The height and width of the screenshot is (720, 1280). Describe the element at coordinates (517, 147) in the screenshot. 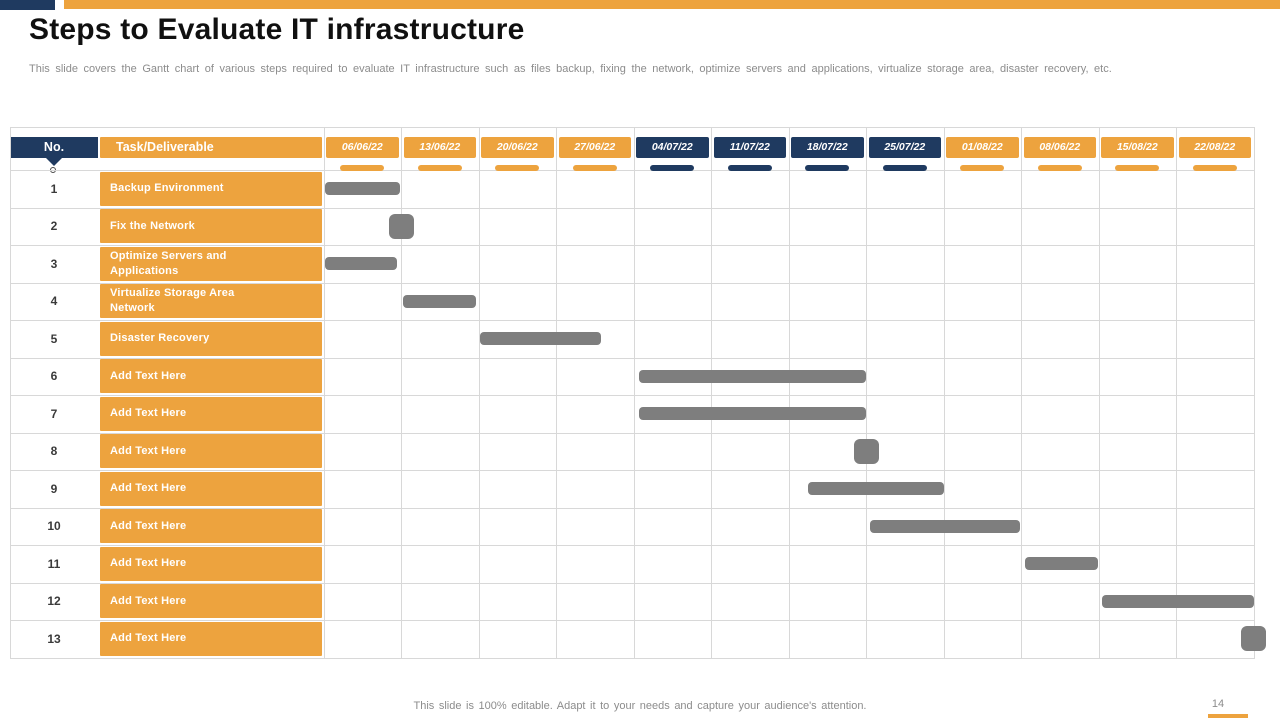

I see `gantt-week-header: 20/06/22` at that location.